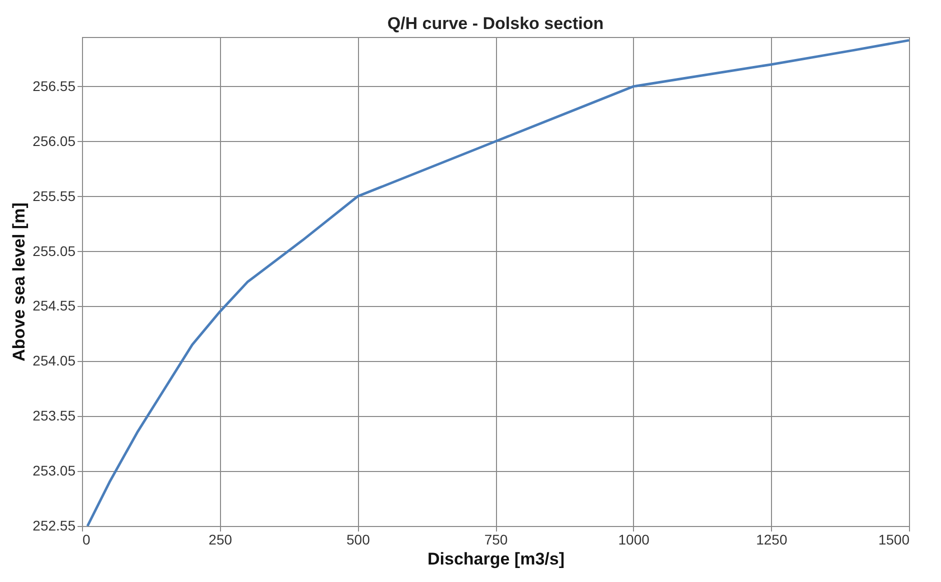 The width and height of the screenshot is (941, 582). I want to click on y-tick-label: 255.05, so click(54, 250).